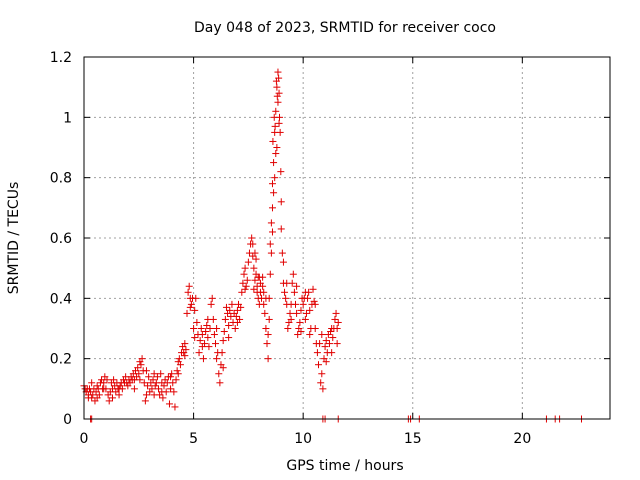 The width and height of the screenshot is (640, 480). I want to click on y-tick-label: 0.2, so click(61, 360).